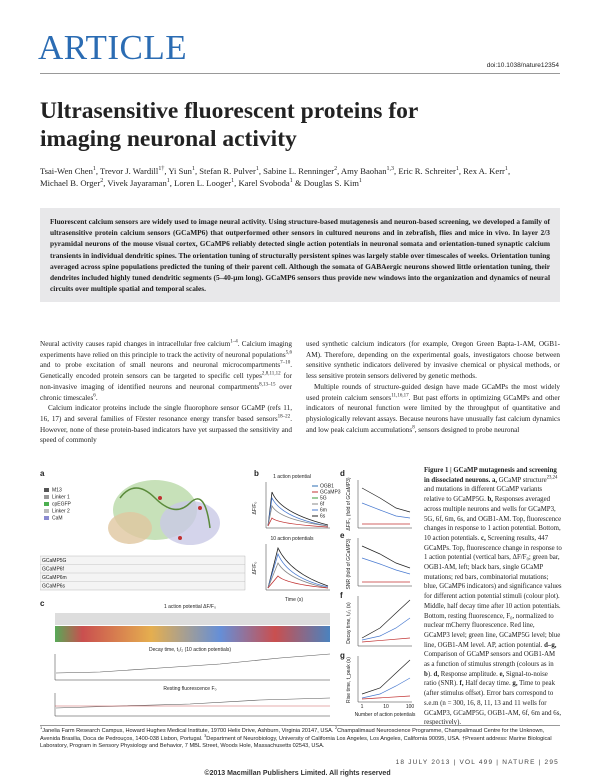 The image size is (595, 782). Describe the element at coordinates (164, 512) in the screenshot. I see `protein-structure` at that location.